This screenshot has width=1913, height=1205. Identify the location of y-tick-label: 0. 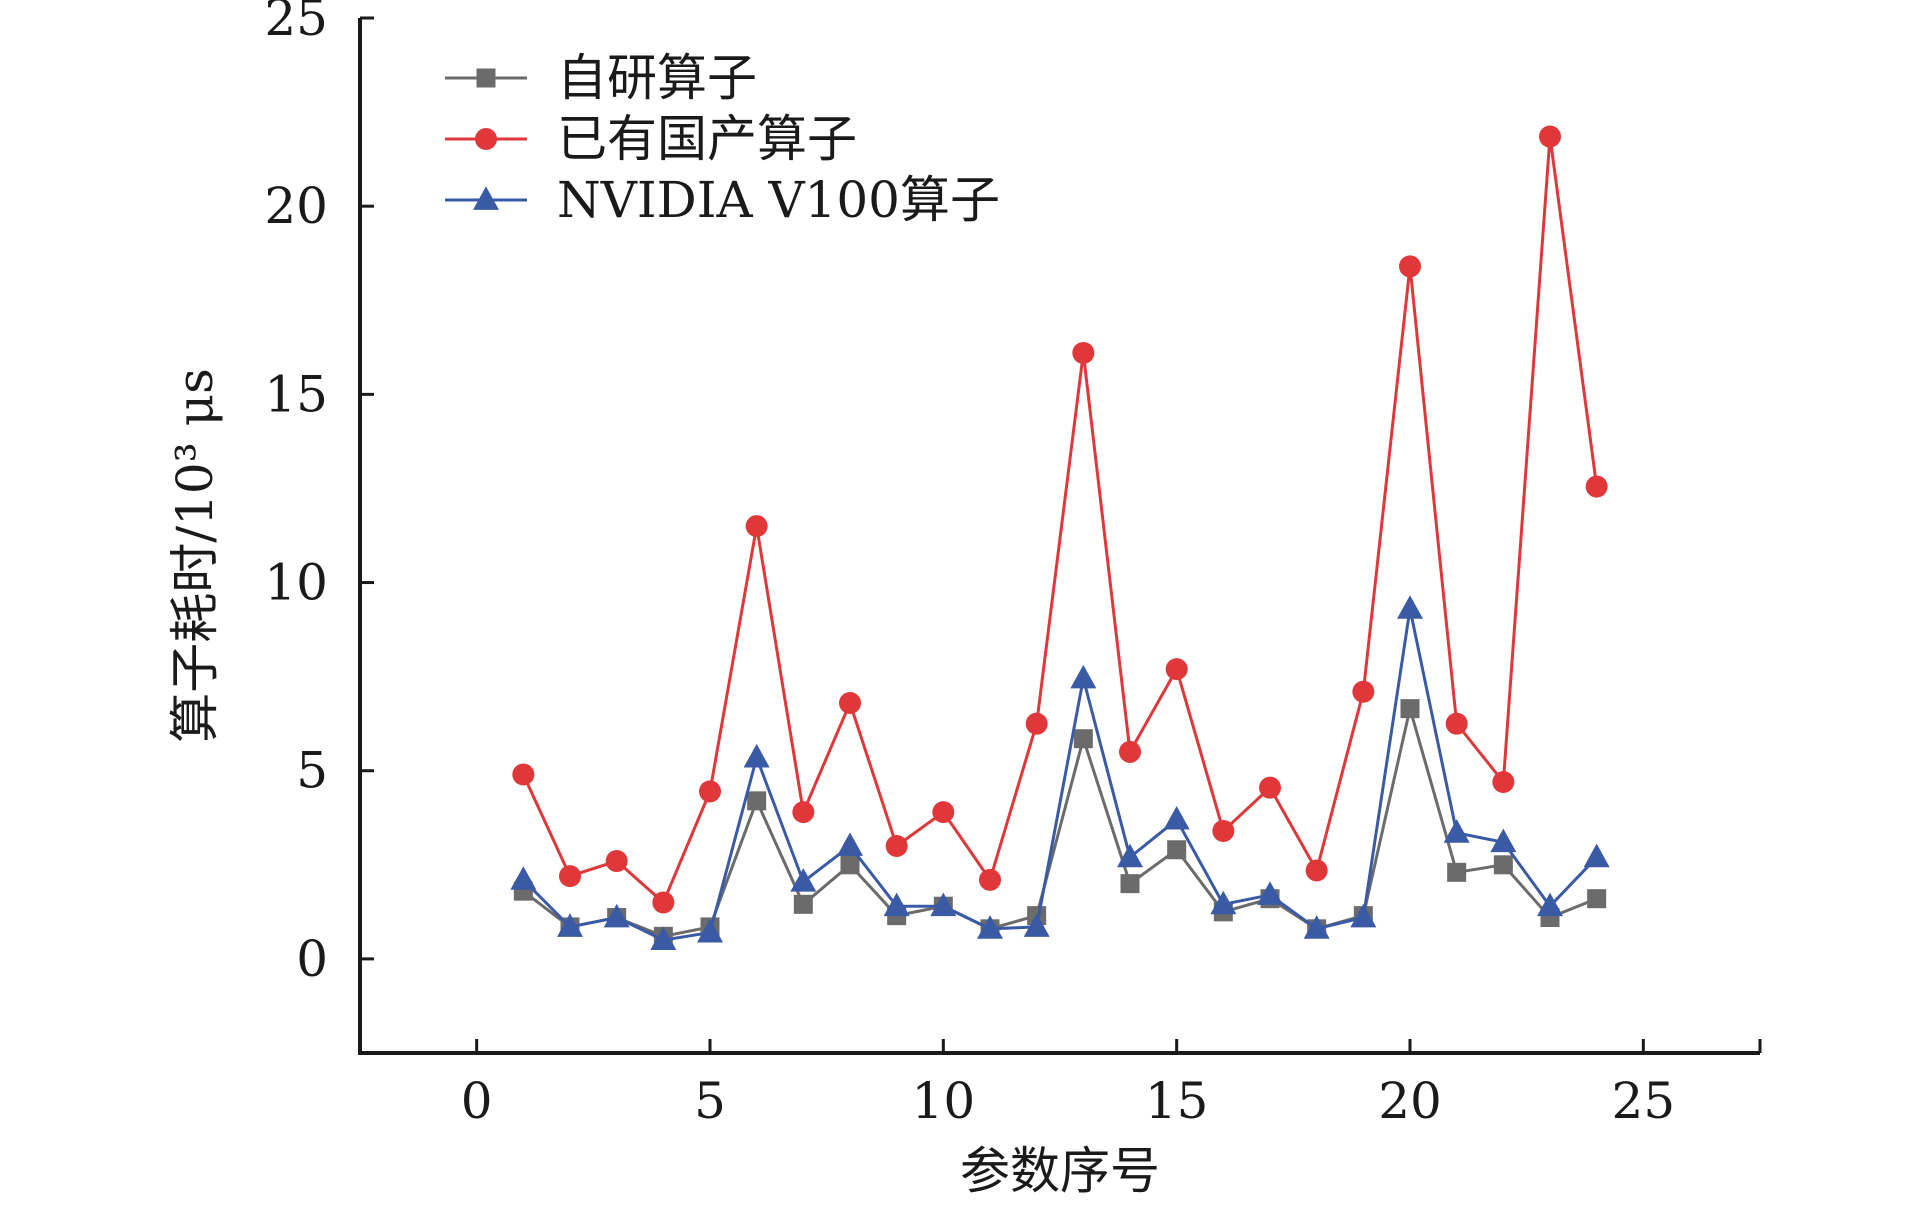
(312, 959).